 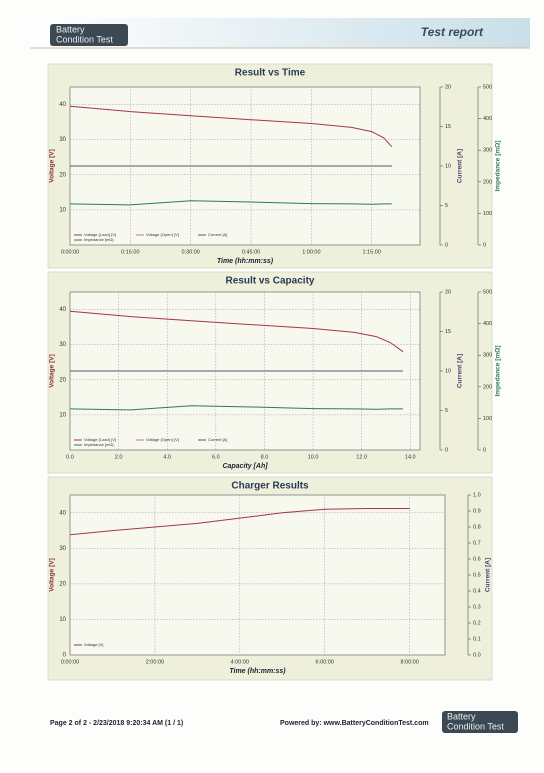 What do you see at coordinates (410, 457) in the screenshot?
I see `x-tick-label: 14.0` at bounding box center [410, 457].